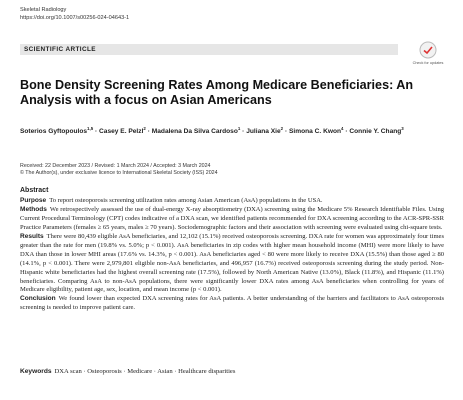  I want to click on author-name: Casey E. Pelzl, so click(121, 132).